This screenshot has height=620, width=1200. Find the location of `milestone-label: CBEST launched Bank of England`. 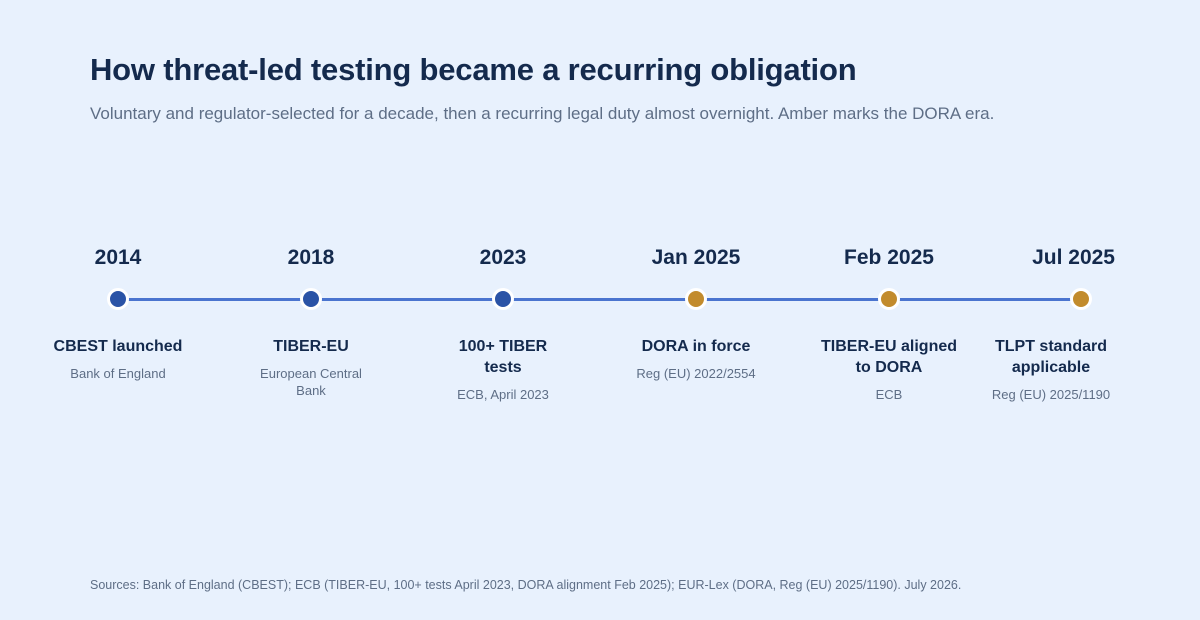

milestone-label: CBEST launched Bank of England is located at coordinates (118, 359).